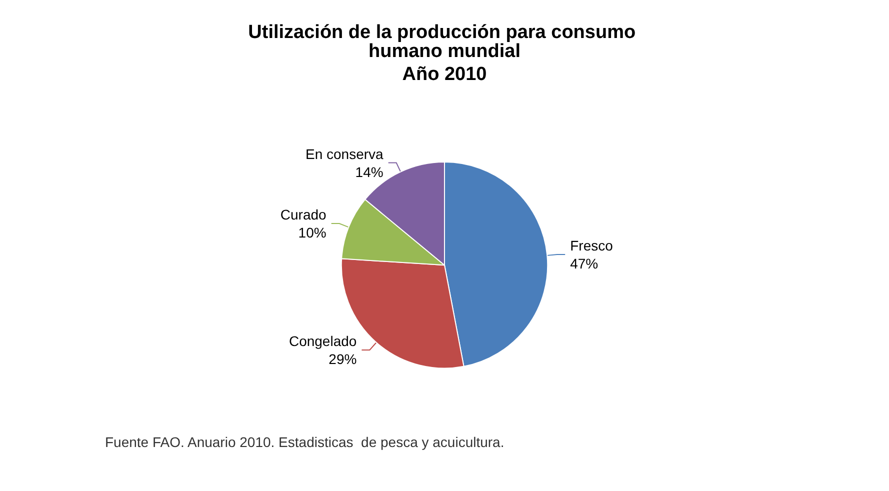 Image resolution: width=889 pixels, height=491 pixels. Describe the element at coordinates (592, 245) in the screenshot. I see `slice-label: Fresco` at that location.